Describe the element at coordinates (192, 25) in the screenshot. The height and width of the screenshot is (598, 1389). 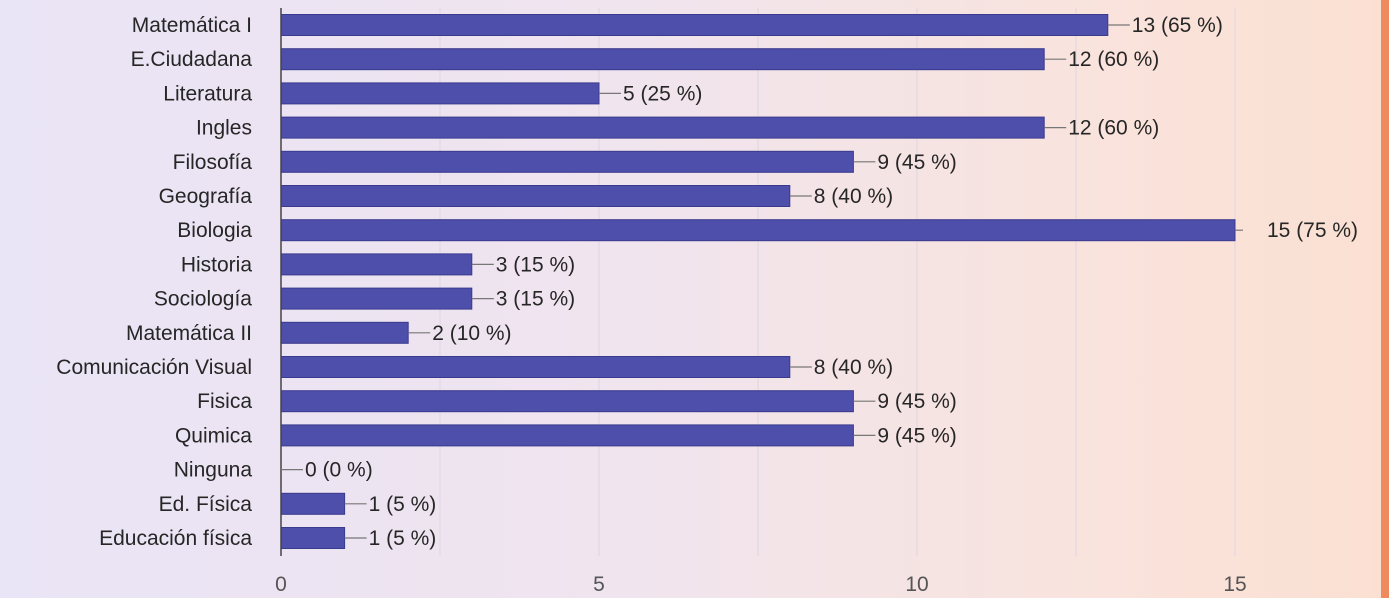
I see `category-label: Matemática I` at that location.